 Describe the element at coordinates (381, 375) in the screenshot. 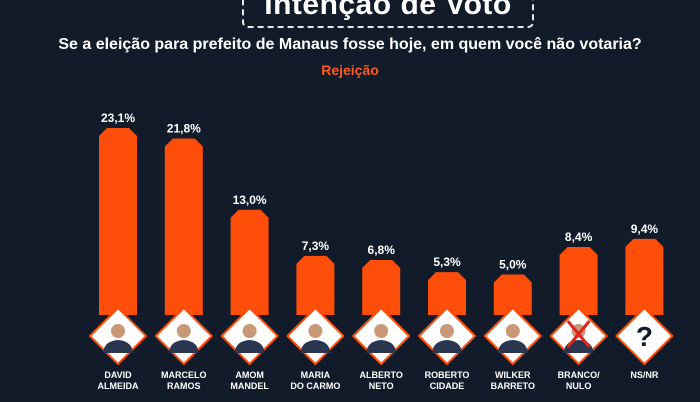

I see `category-label: ALBERTO` at that location.